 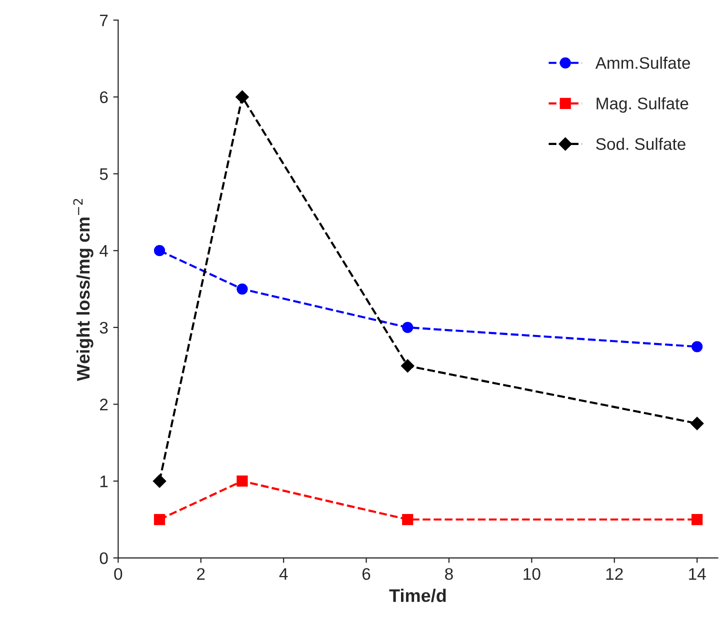 What do you see at coordinates (104, 174) in the screenshot?
I see `y-tick-label: 5` at bounding box center [104, 174].